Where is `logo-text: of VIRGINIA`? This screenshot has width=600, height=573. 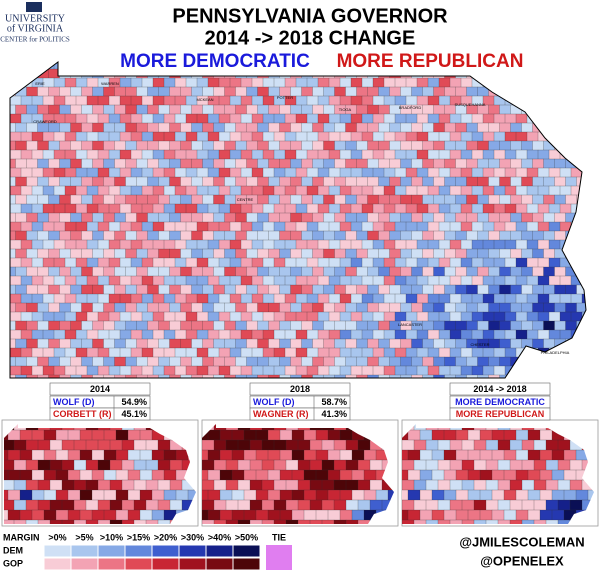 logo-text: of VIRGINIA is located at coordinates (35, 28).